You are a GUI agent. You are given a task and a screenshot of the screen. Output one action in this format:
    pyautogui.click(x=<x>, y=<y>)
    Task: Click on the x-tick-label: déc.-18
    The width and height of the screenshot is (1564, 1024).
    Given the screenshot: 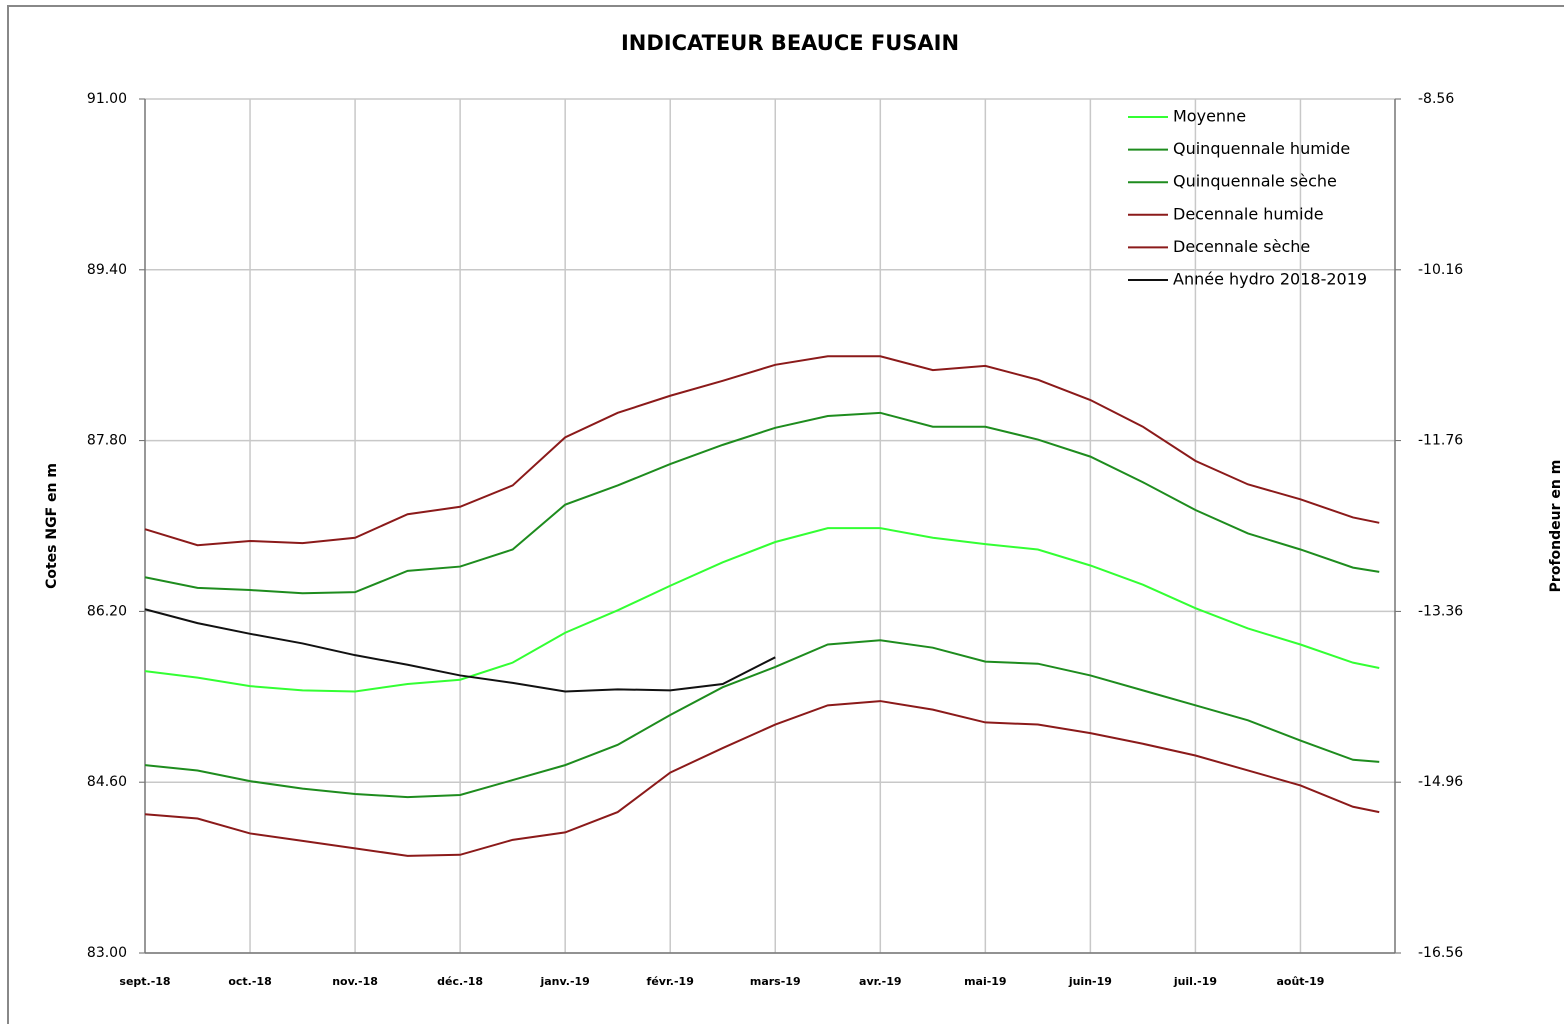 What is the action you would take?
    pyautogui.click(x=460, y=981)
    